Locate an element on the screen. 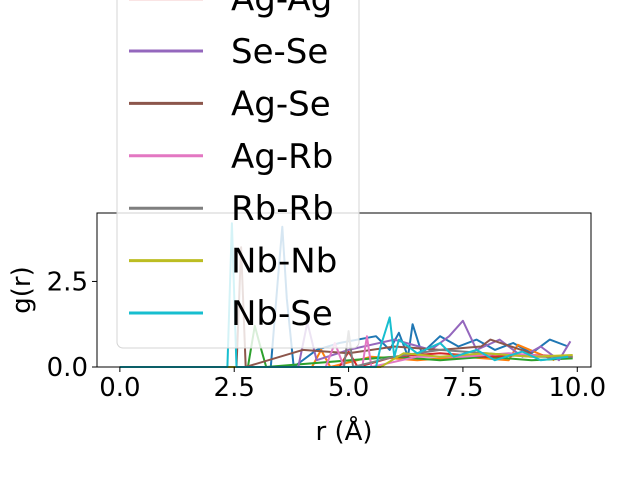 This screenshot has height=480, width=640. x-tick-label: 5.0 is located at coordinates (348, 388).